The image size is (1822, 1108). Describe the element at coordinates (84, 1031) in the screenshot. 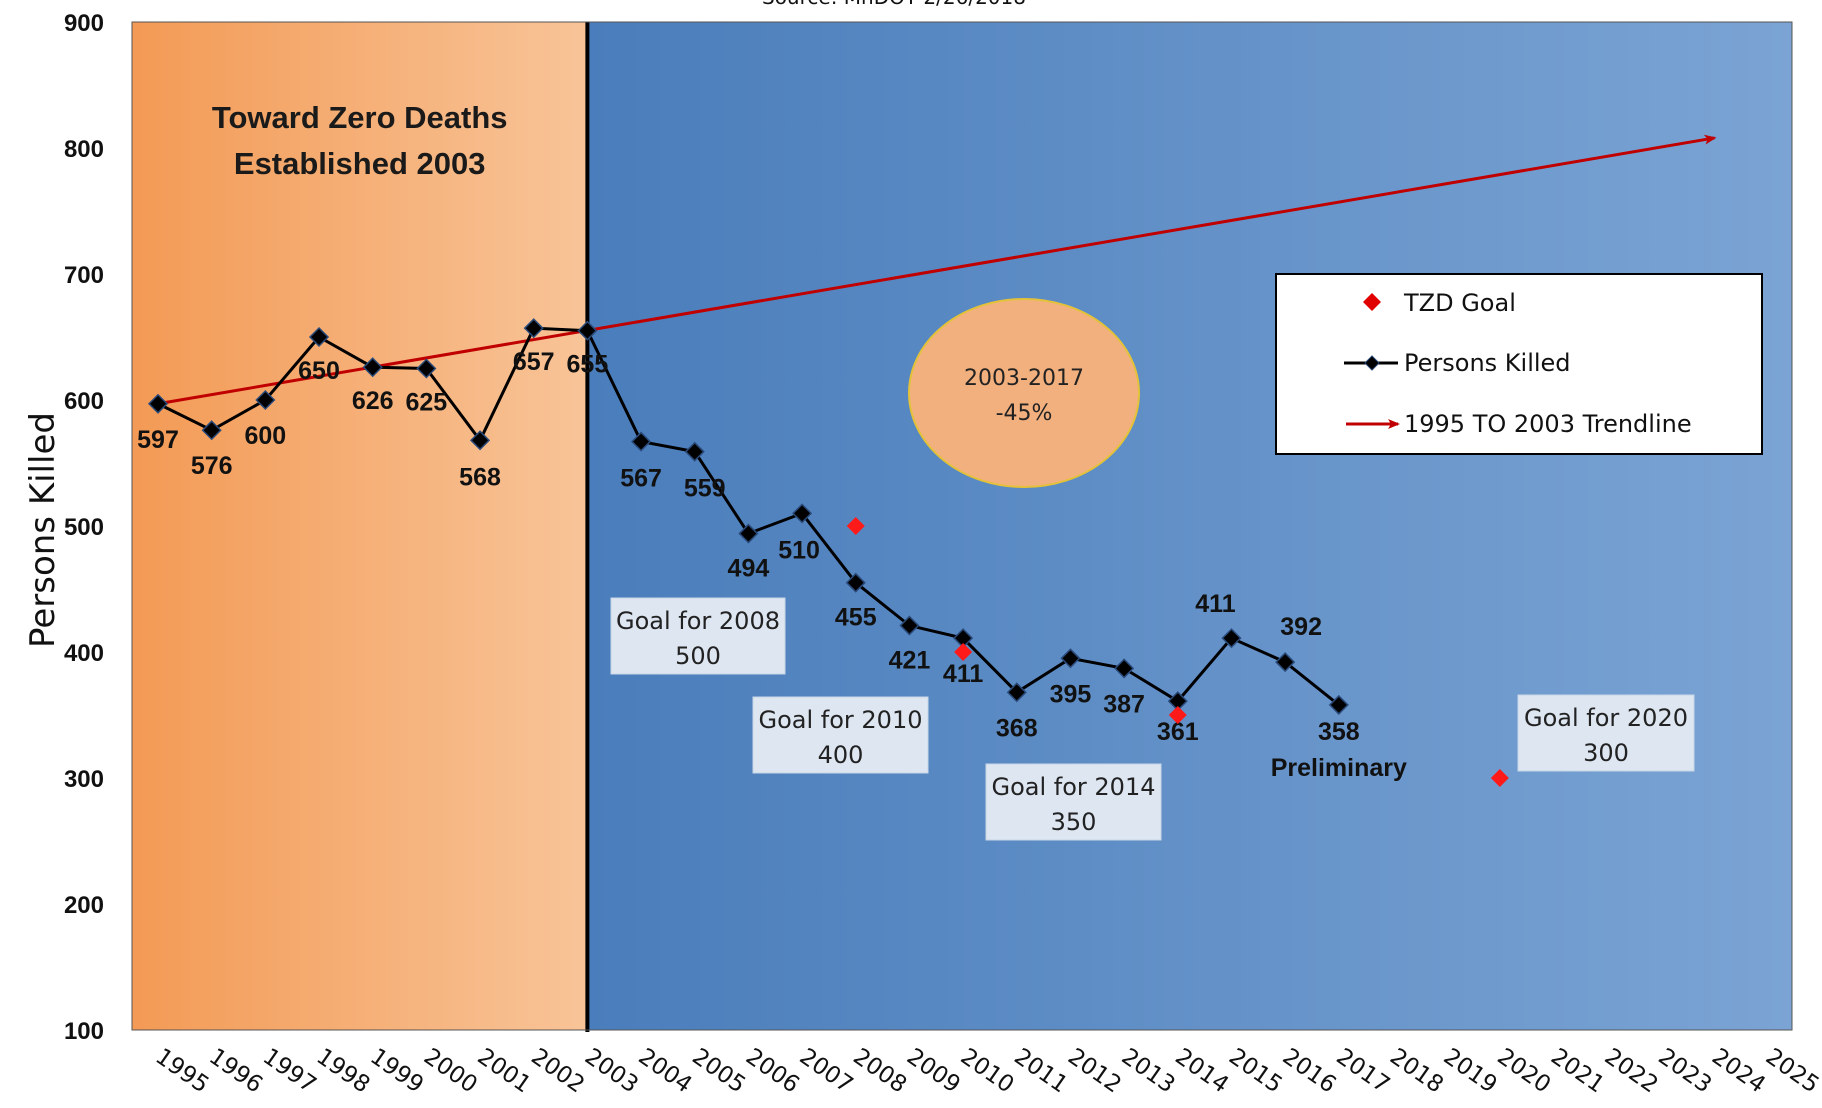

I see `y-tick-label: 100` at that location.